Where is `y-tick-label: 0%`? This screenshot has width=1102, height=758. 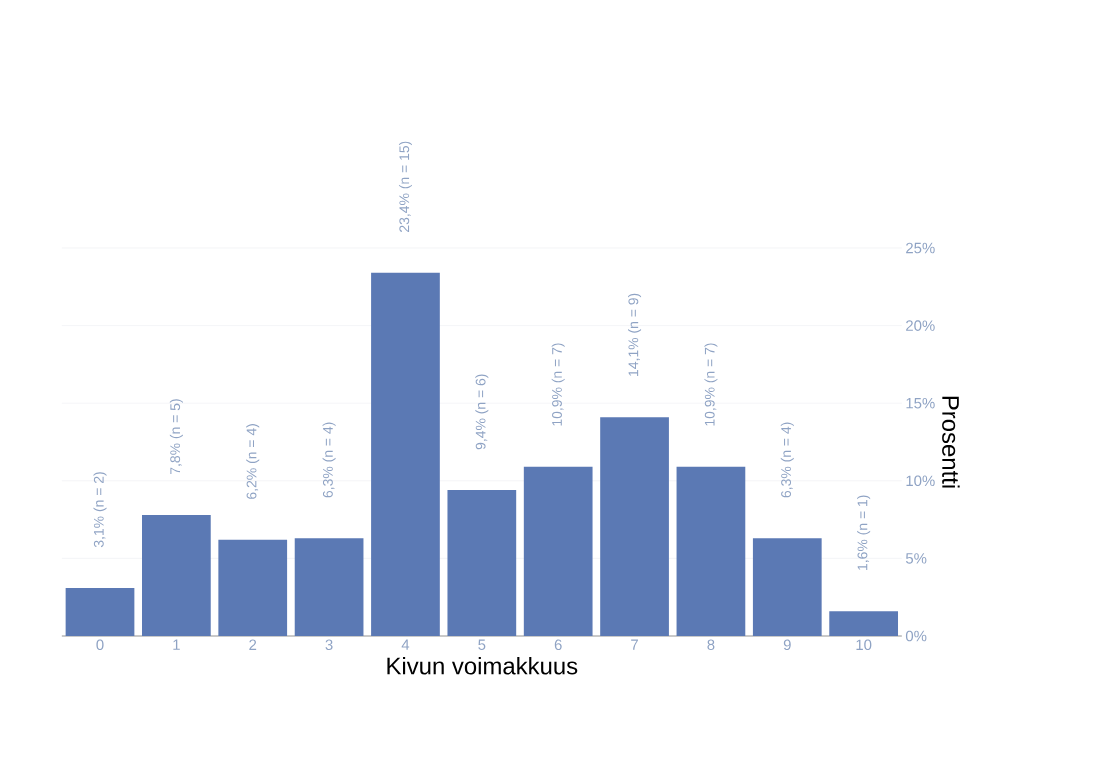
y-tick-label: 0% is located at coordinates (916, 636).